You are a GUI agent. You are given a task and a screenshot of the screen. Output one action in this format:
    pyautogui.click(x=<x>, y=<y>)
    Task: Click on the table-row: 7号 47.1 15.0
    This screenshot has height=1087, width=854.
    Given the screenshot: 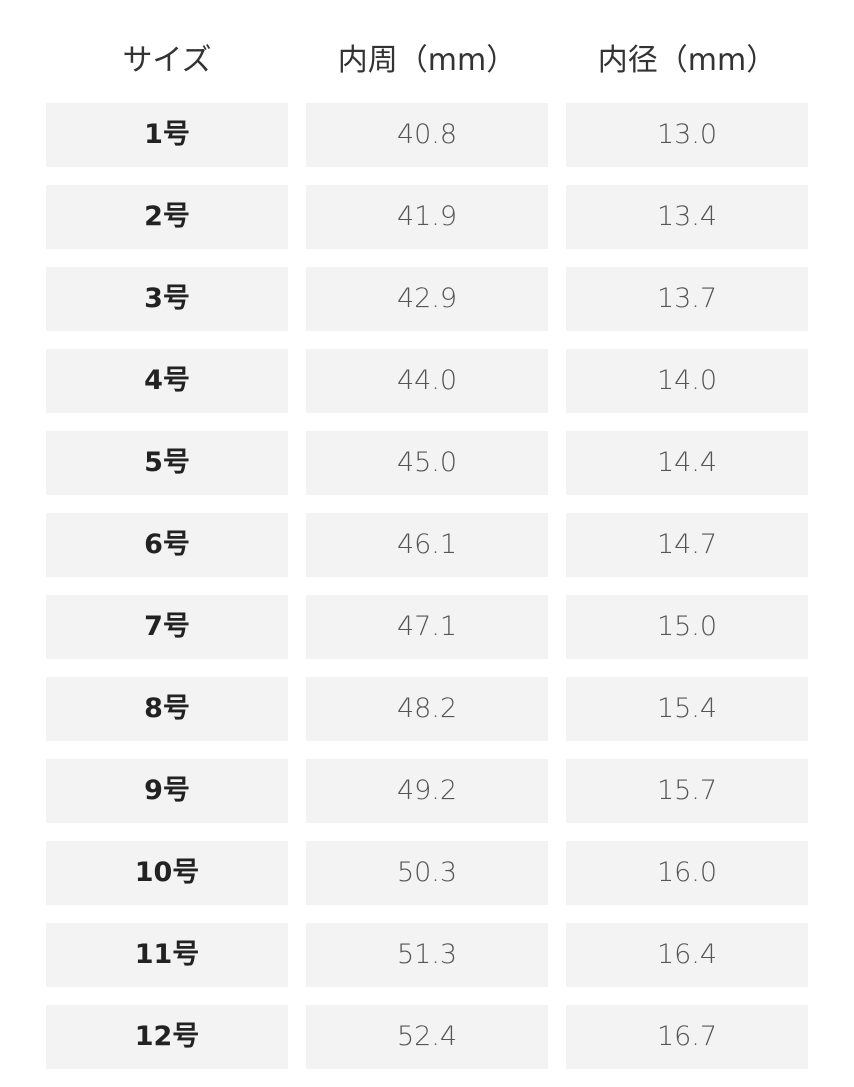 What is the action you would take?
    pyautogui.click(x=427, y=627)
    